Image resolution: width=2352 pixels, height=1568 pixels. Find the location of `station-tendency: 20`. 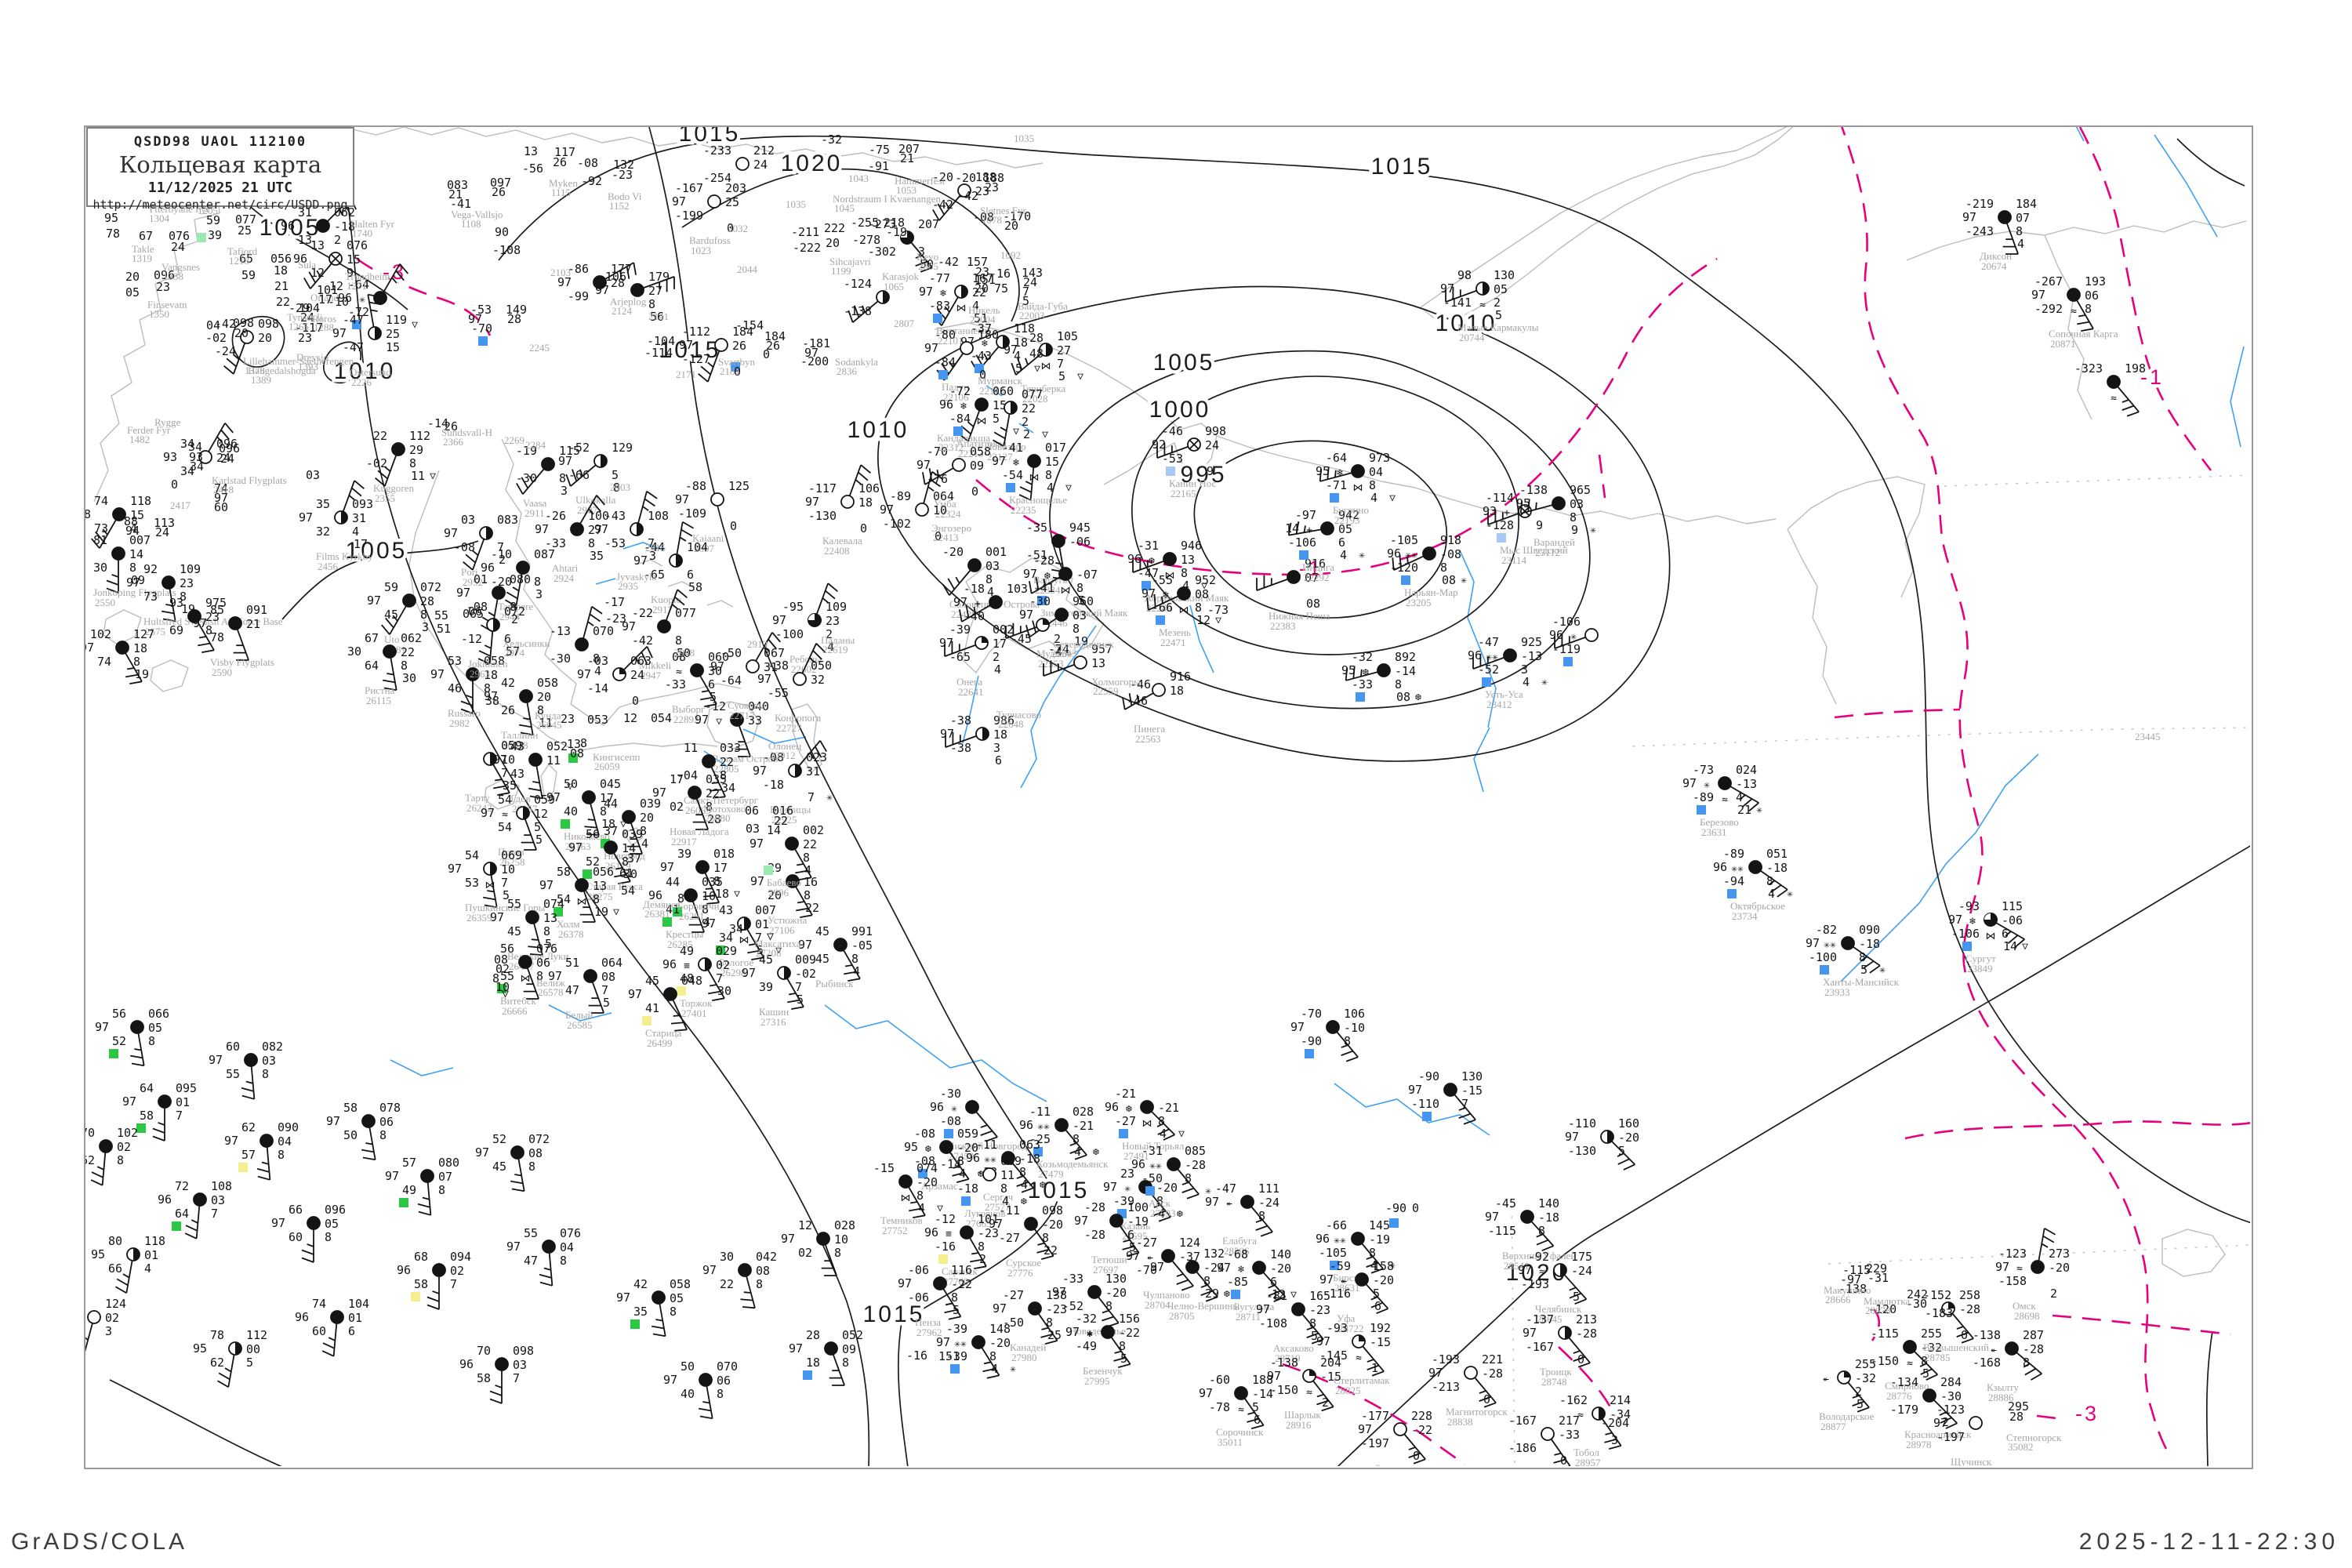

station-tendency: 20 is located at coordinates (265, 338).